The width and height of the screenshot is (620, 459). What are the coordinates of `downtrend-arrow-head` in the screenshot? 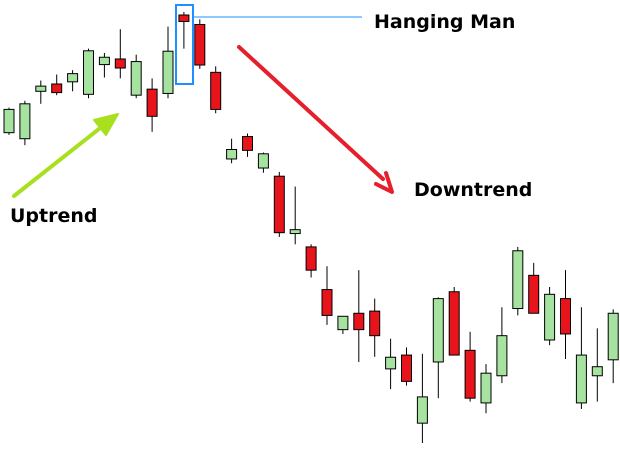 It's located at (384, 182).